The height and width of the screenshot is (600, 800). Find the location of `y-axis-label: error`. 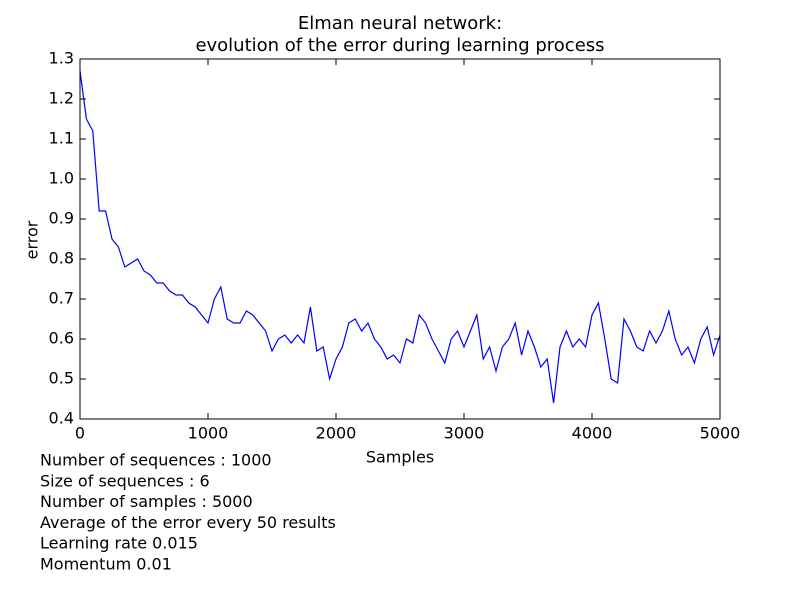

y-axis-label: error is located at coordinates (32, 239).